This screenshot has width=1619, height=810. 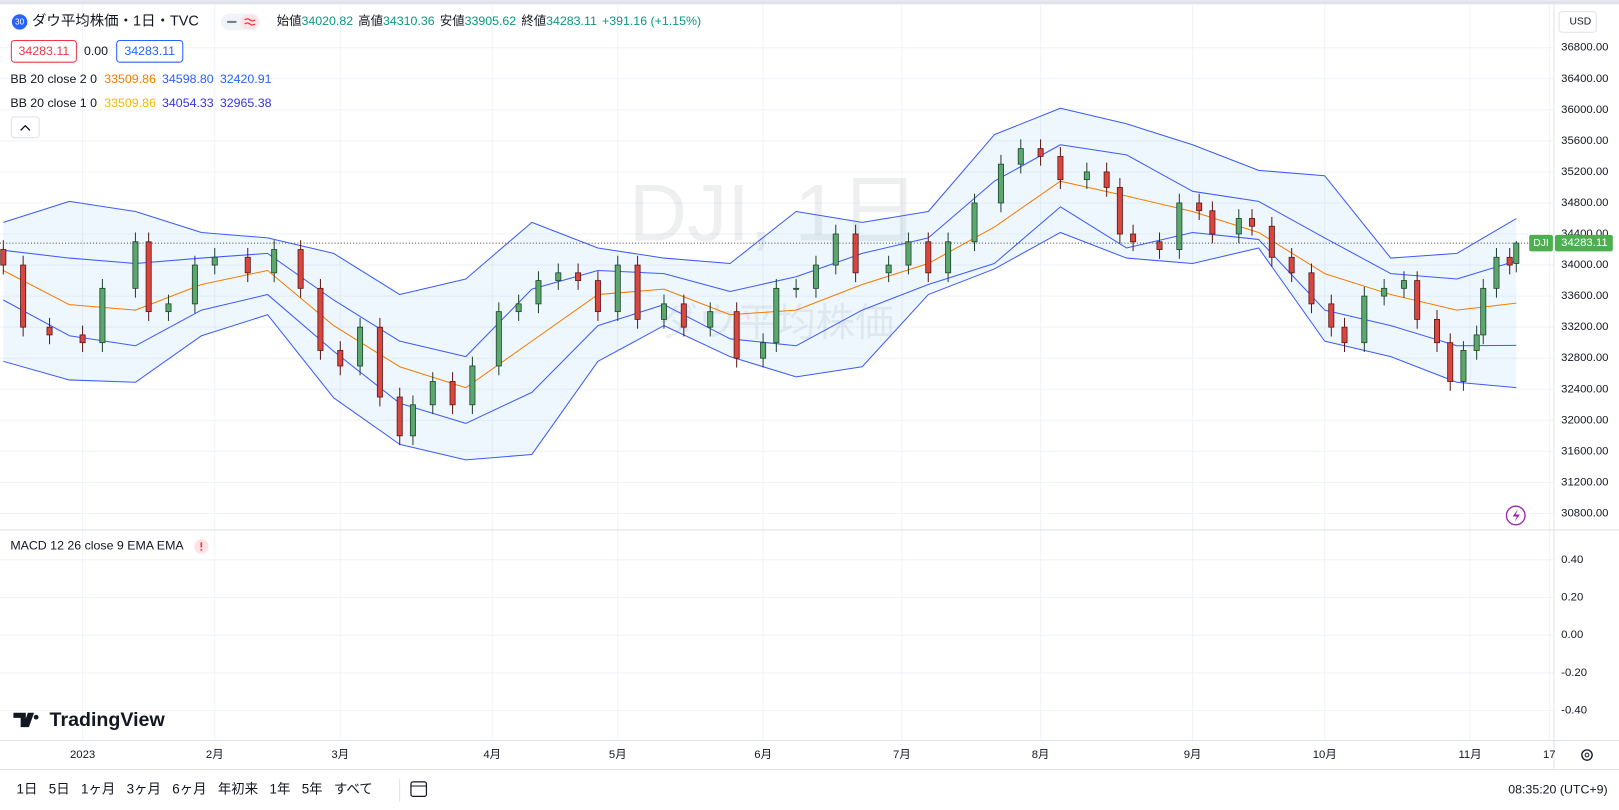 What do you see at coordinates (20, 22) in the screenshot?
I see `symbol-icon-text: 30` at bounding box center [20, 22].